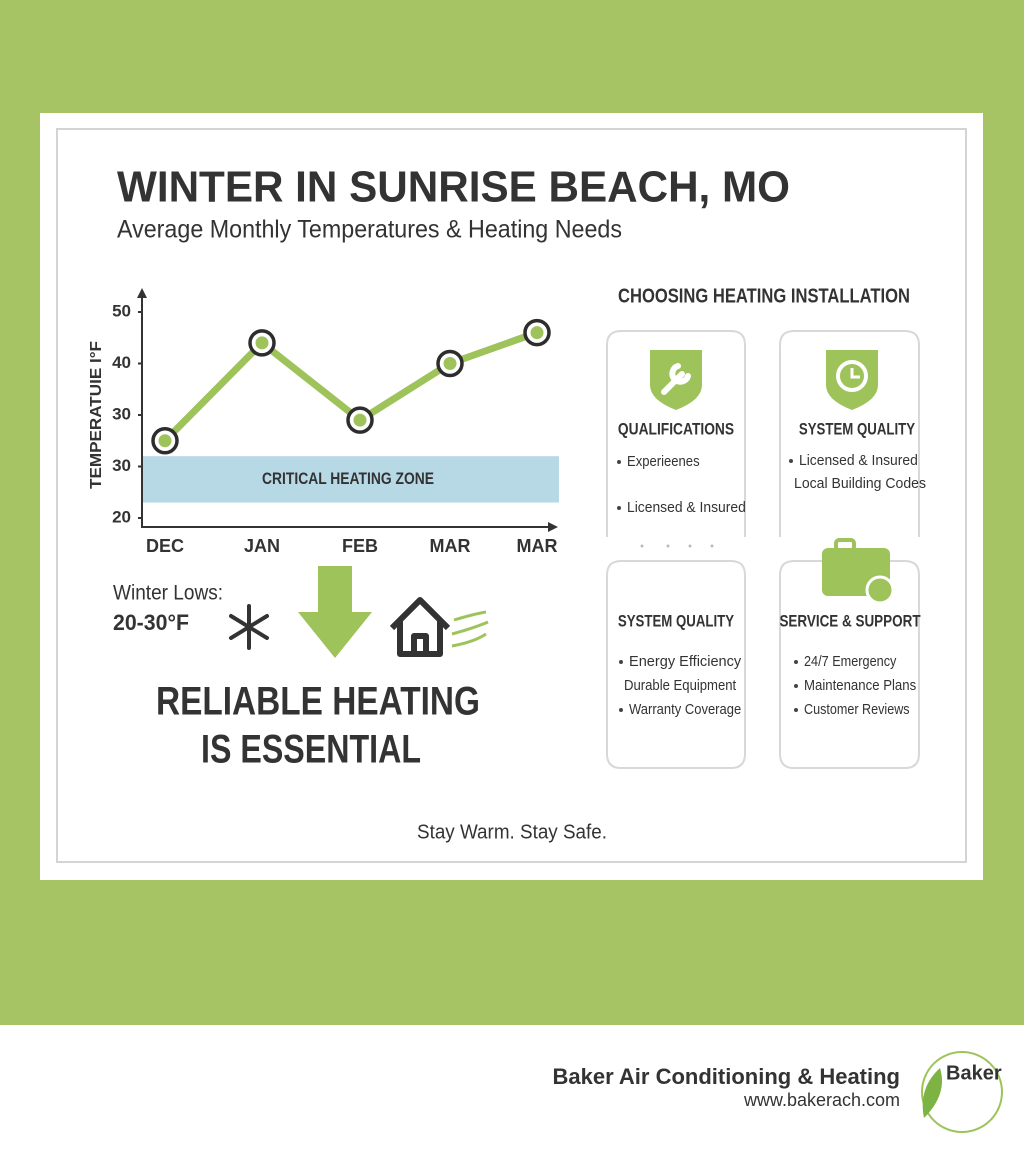 The width and height of the screenshot is (1024, 1159). I want to click on axes, so click(347, 410).